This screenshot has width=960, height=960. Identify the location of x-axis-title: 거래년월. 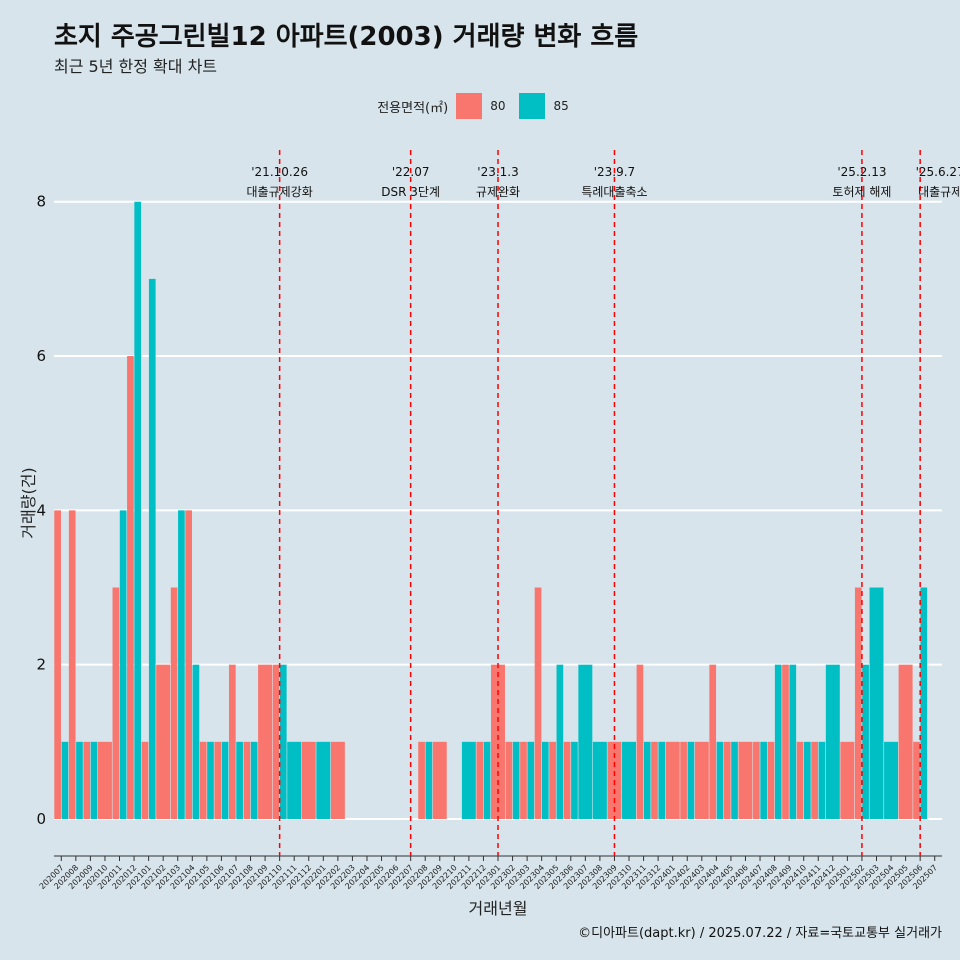
(498, 908).